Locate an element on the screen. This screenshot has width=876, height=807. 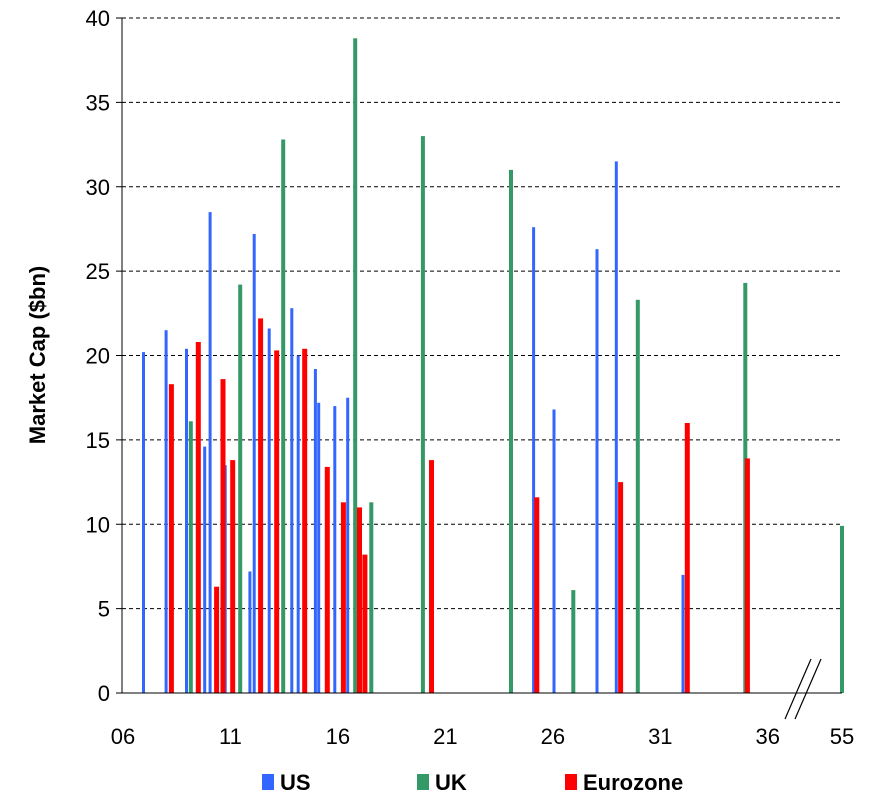
y-tick-label: 40 is located at coordinates (98, 18).